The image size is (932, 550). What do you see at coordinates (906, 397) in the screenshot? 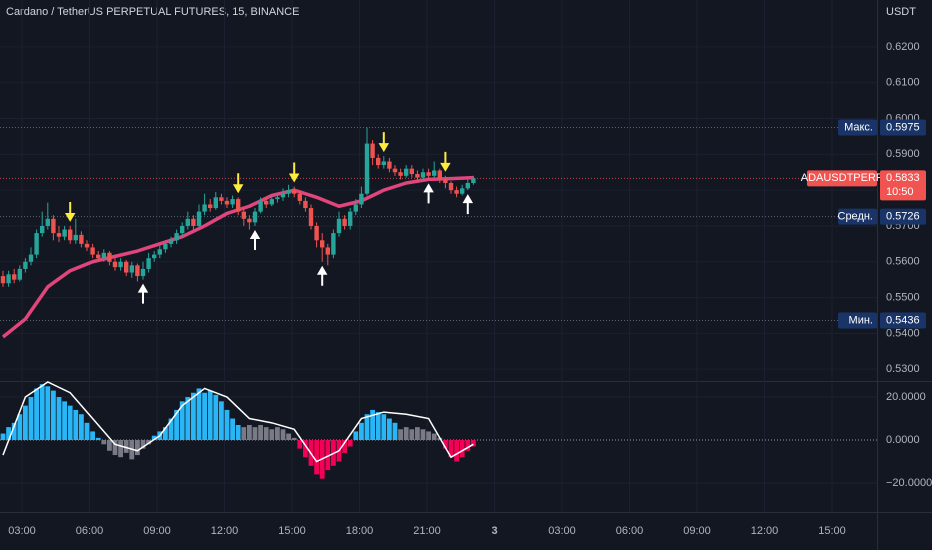
I see `y-tick-label: 20.0000` at bounding box center [906, 397].